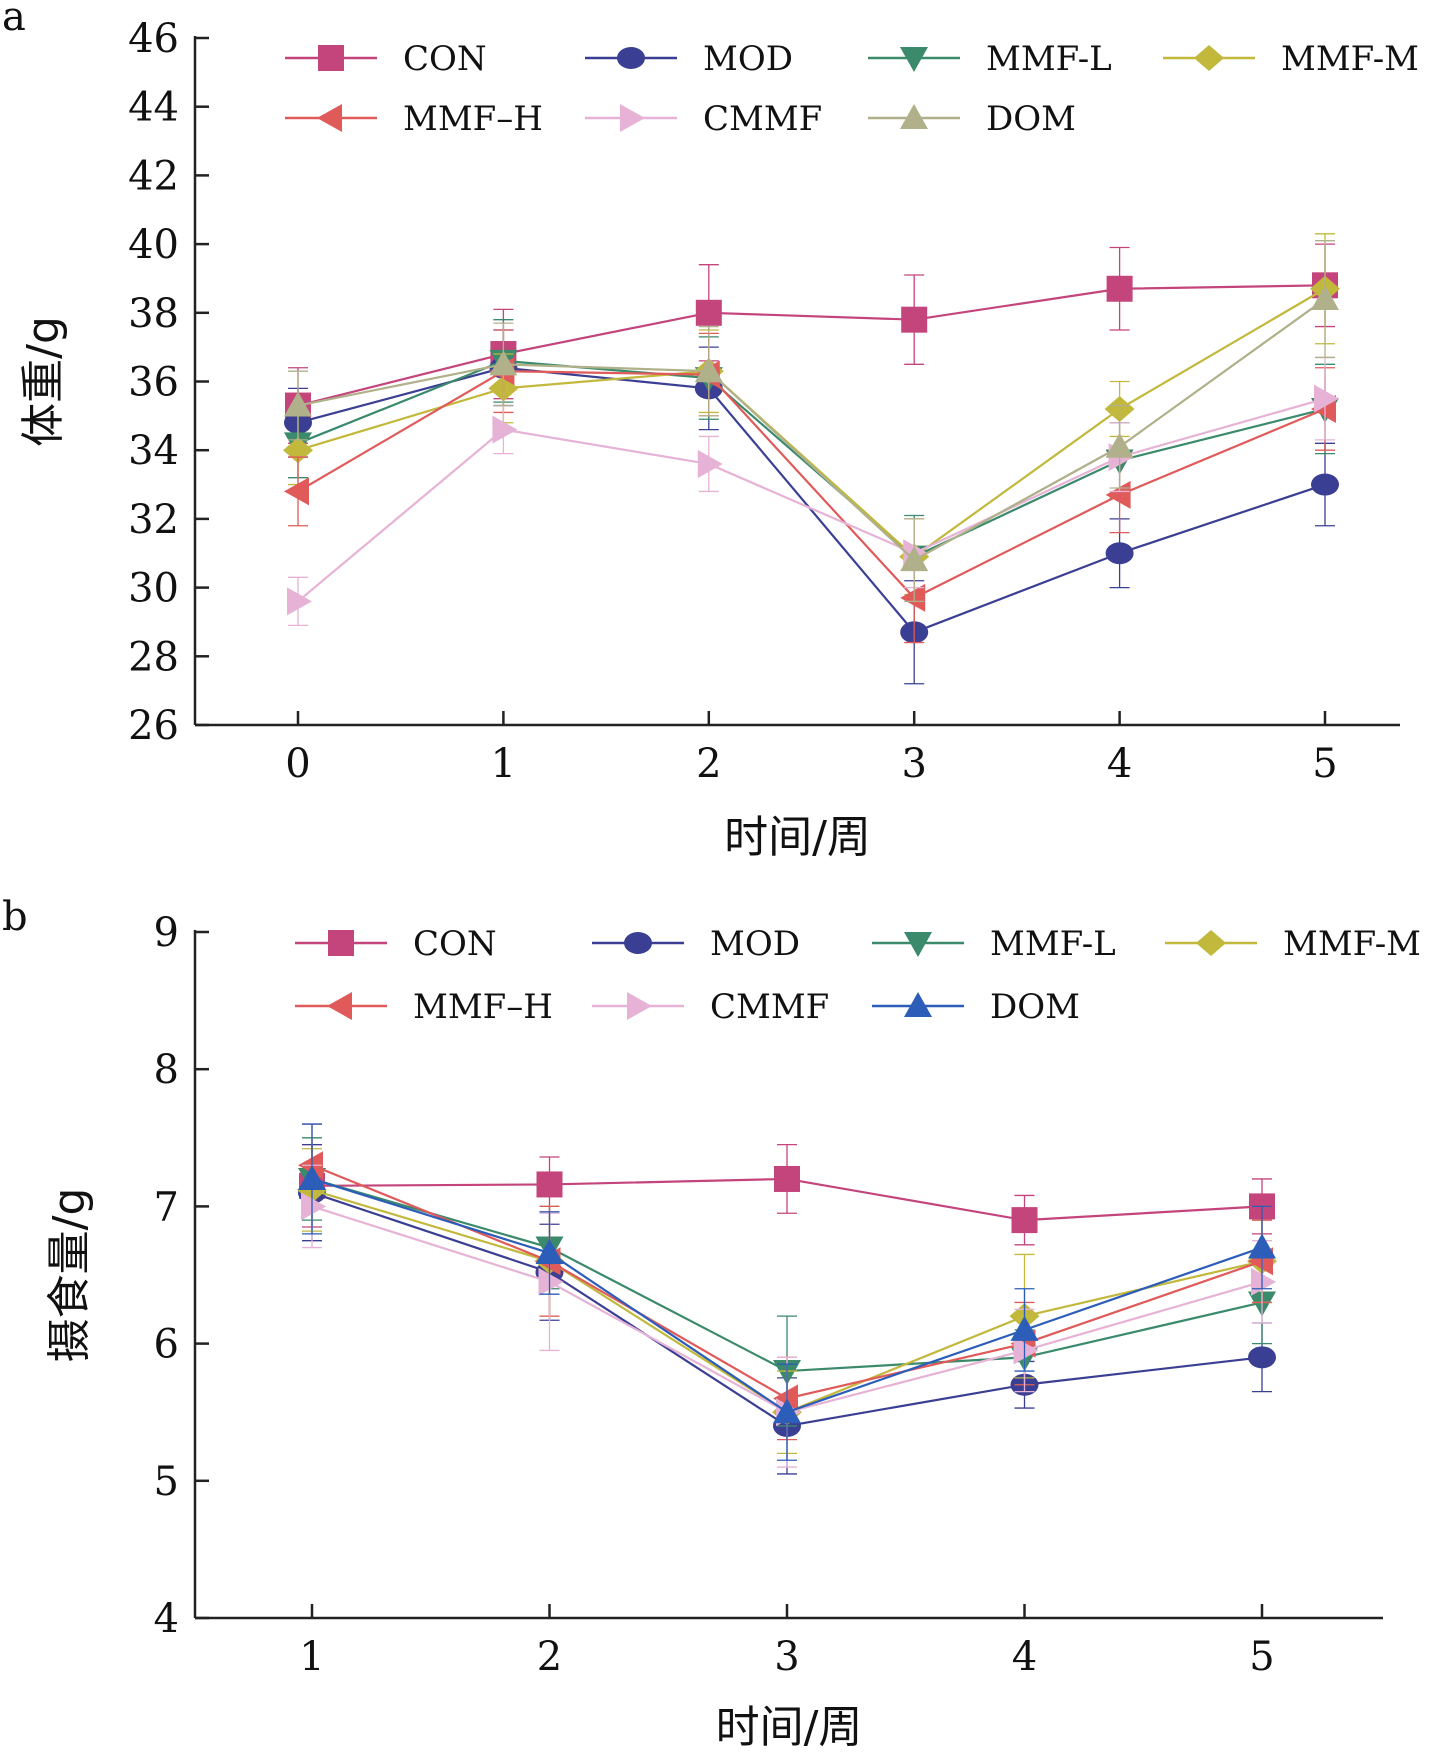 This screenshot has width=1431, height=1756. Describe the element at coordinates (153, 383) in the screenshot. I see `y-tick-label: 36` at that location.